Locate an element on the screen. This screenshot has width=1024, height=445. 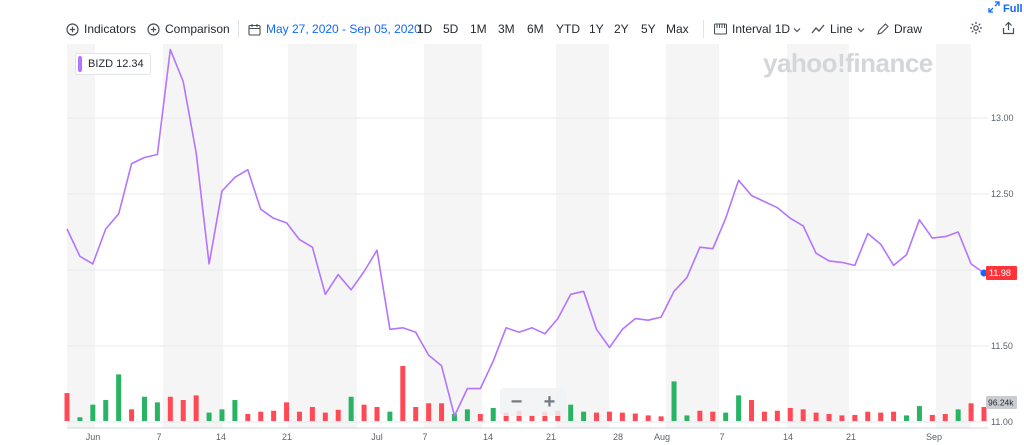
fullscreen-button: Full is located at coordinates (1005, 8).